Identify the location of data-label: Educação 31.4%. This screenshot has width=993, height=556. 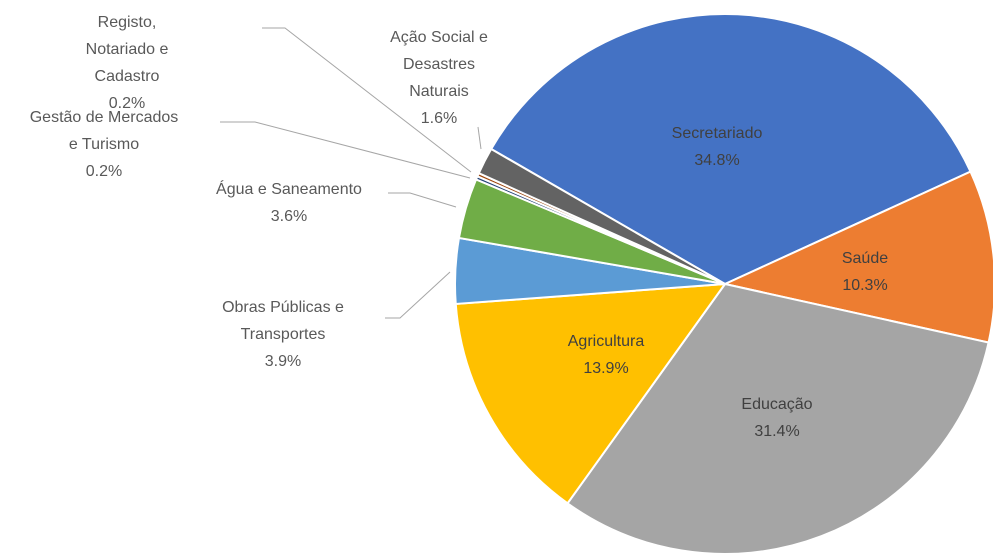
(777, 418).